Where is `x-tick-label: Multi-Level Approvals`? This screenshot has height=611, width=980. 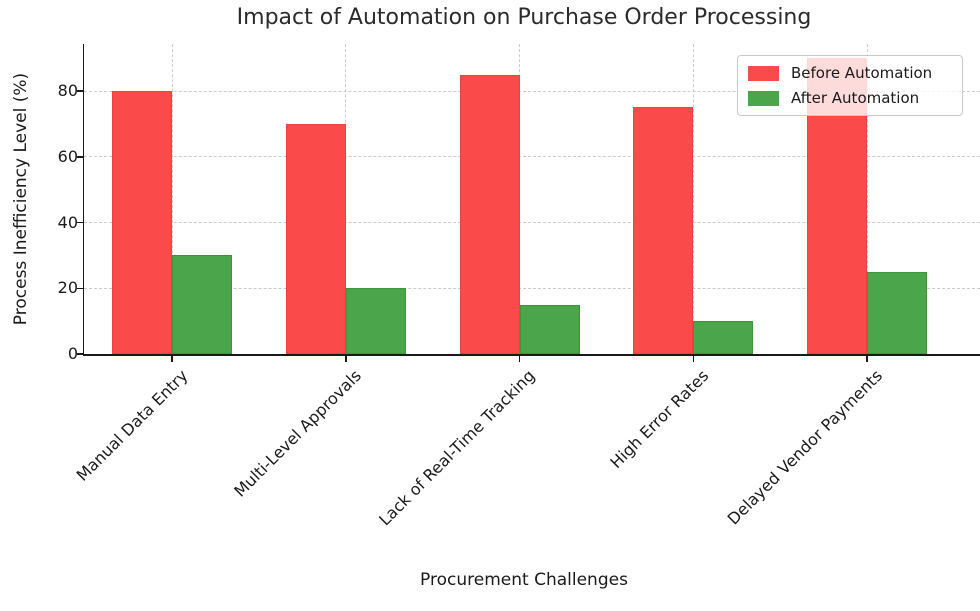
x-tick-label: Multi-Level Approvals is located at coordinates (298, 433).